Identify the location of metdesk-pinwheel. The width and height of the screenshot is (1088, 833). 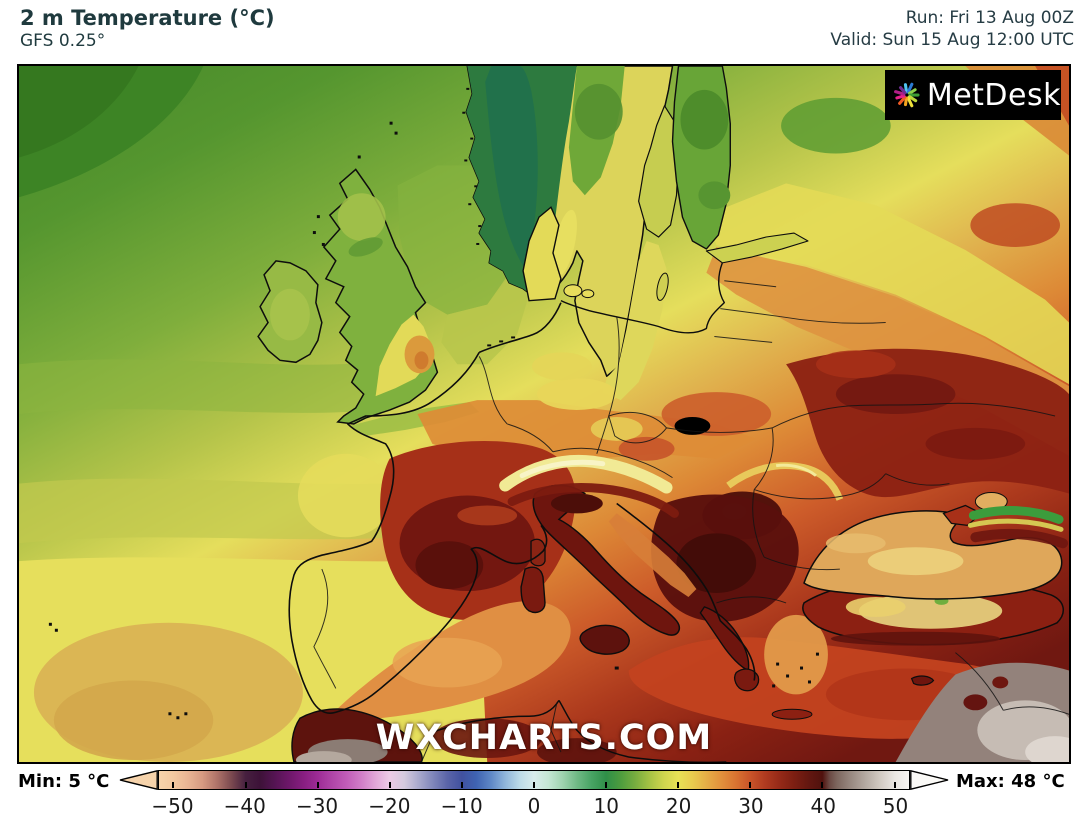
(907, 95).